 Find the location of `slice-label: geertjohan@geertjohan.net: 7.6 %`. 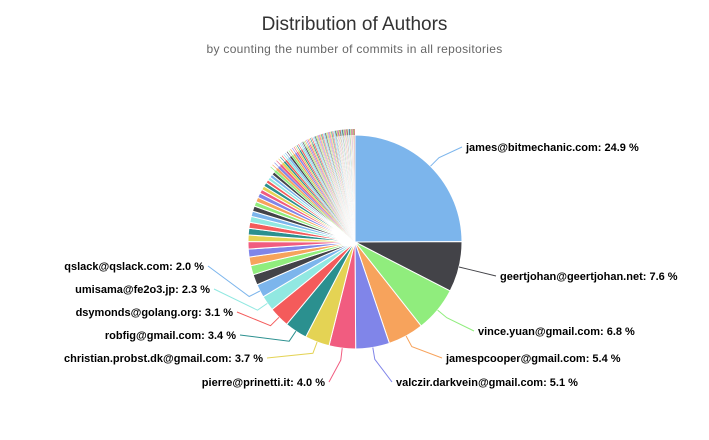

slice-label: geertjohan@geertjohan.net: 7.6 % is located at coordinates (589, 277).